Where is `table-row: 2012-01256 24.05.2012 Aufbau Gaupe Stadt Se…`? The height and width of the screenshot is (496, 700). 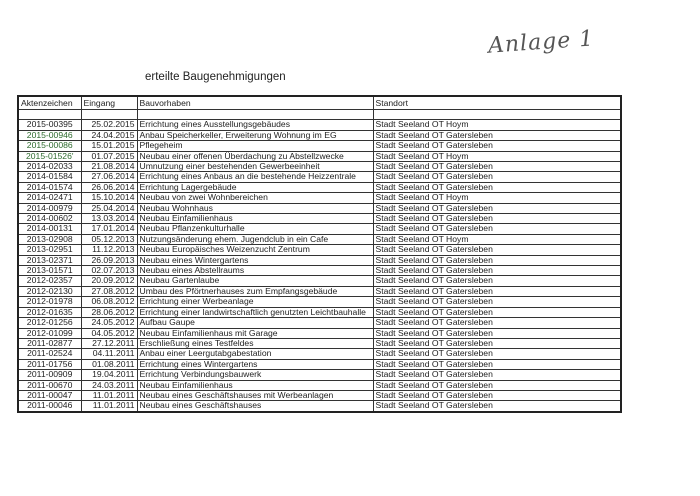 table-row: 2012-01256 24.05.2012 Aufbau Gaupe Stadt Se… is located at coordinates (319, 323).